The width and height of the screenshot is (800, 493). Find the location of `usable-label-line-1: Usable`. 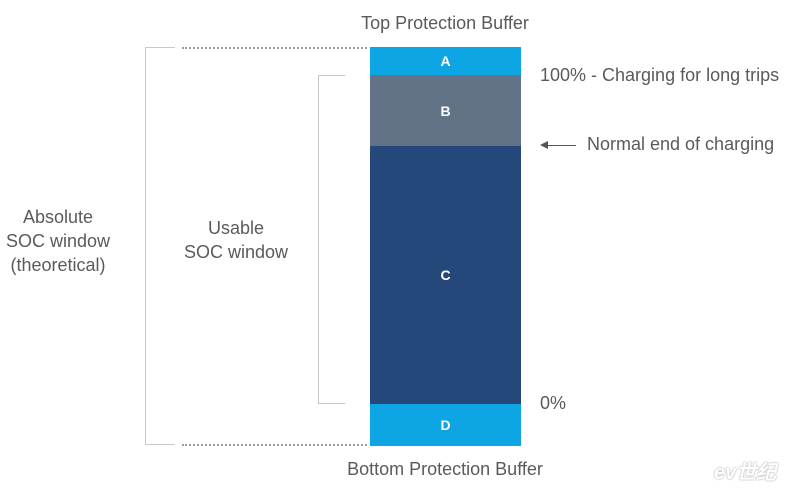

usable-label-line-1: Usable is located at coordinates (236, 228).